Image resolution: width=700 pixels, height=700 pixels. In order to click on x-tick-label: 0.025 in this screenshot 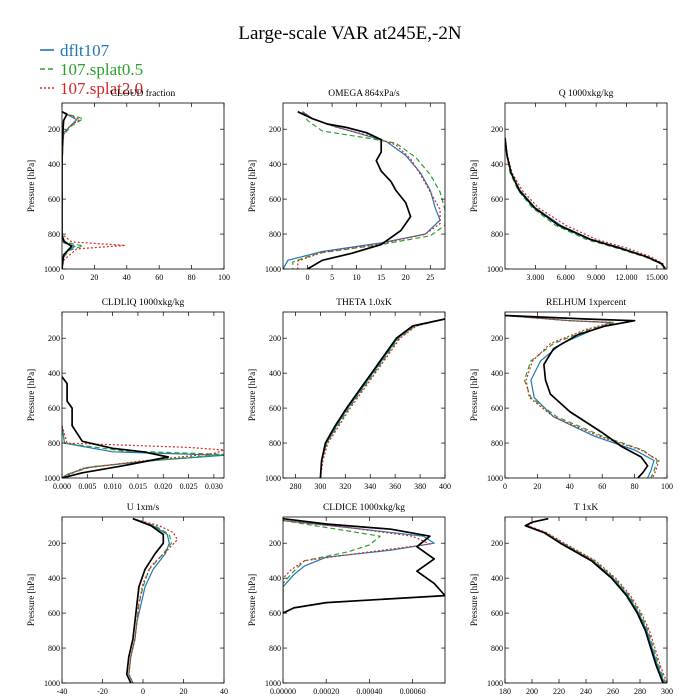, I will do `click(189, 486)`.